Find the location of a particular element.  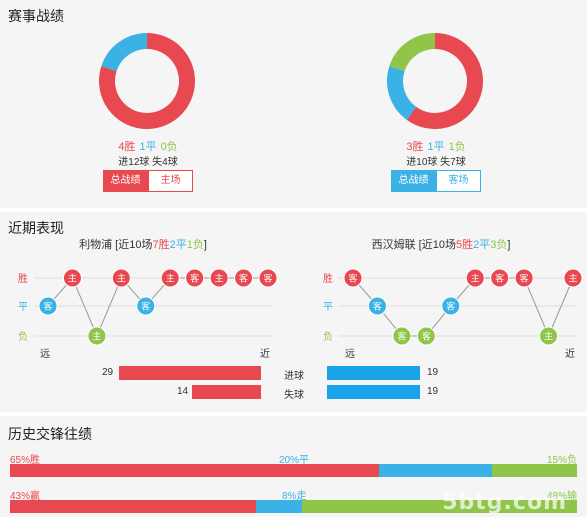

history-loss-label: 15%负 is located at coordinates (561, 460).